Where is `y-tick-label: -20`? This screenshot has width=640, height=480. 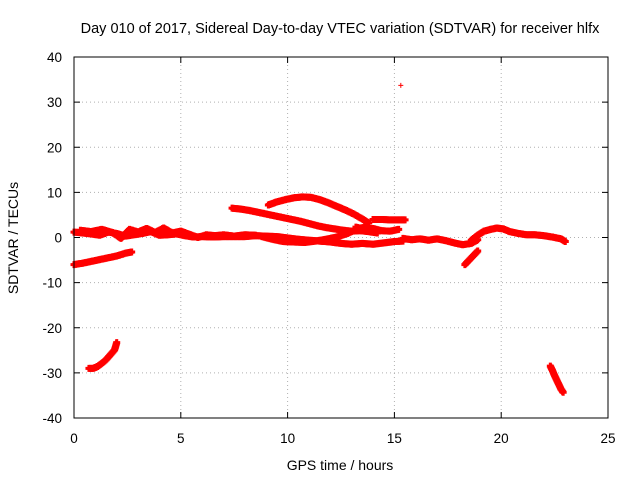 y-tick-label: -20 is located at coordinates (52, 328).